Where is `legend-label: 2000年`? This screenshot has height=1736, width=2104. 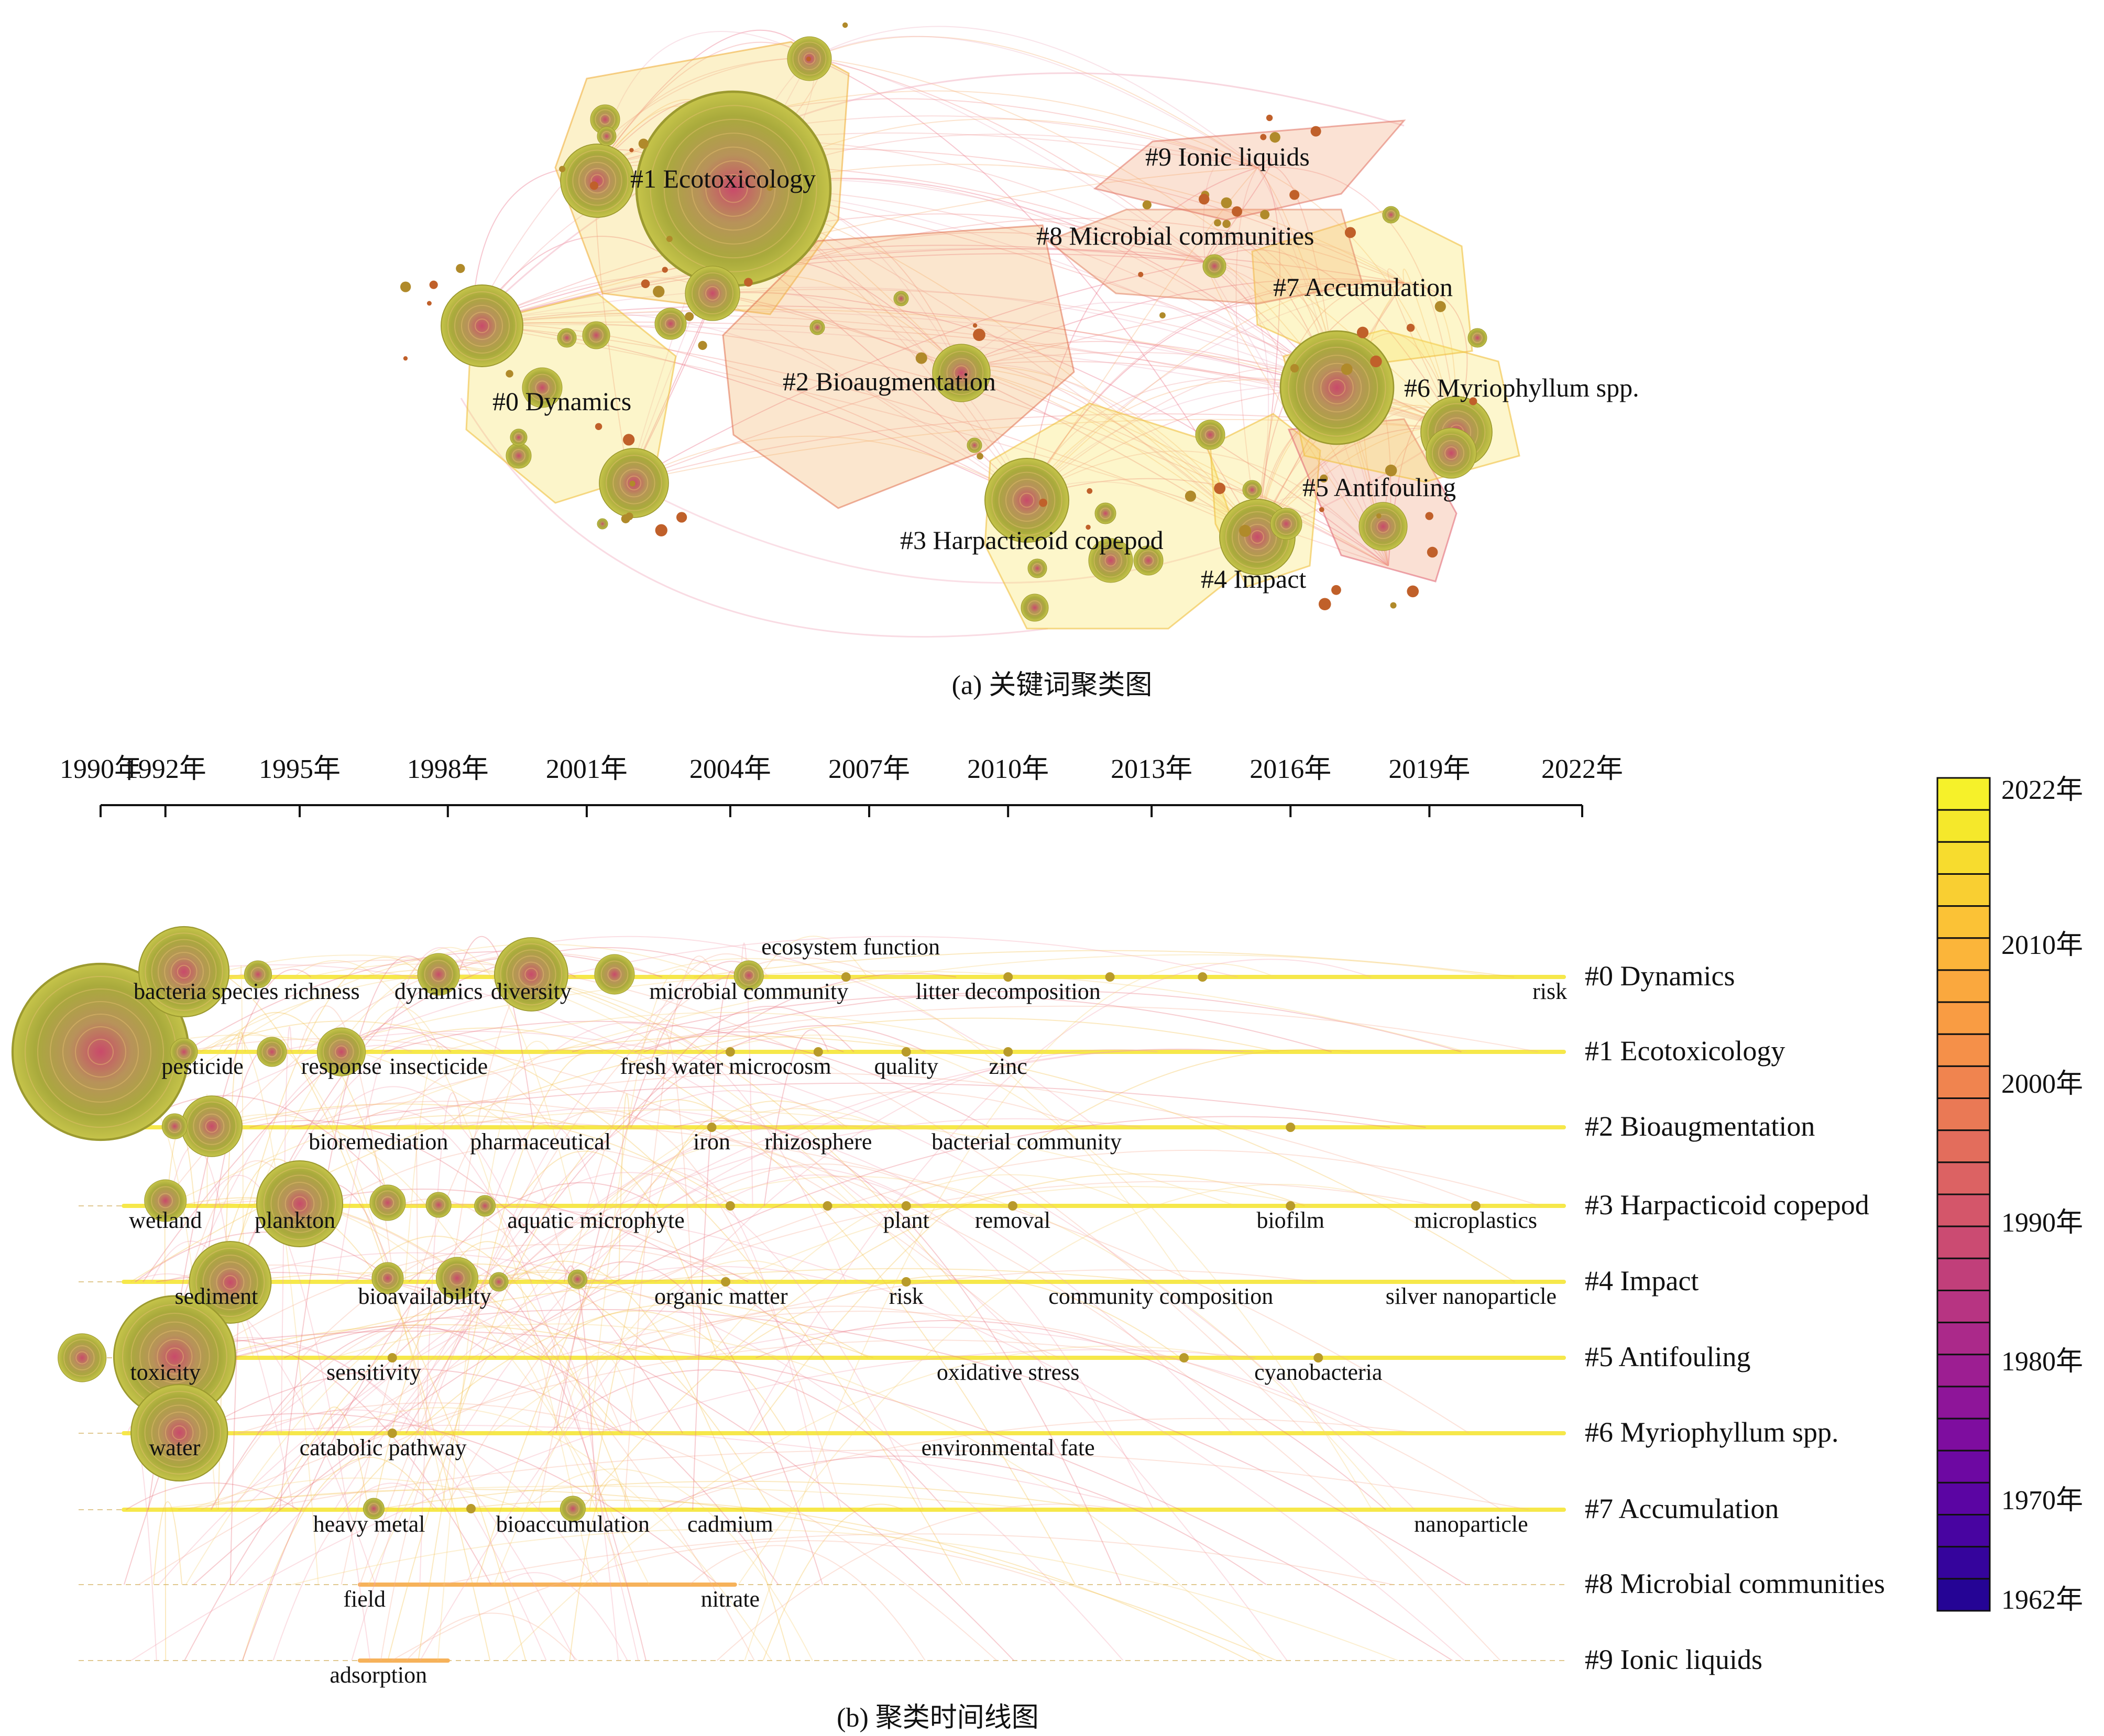
legend-label: 2000年 is located at coordinates (2042, 1084).